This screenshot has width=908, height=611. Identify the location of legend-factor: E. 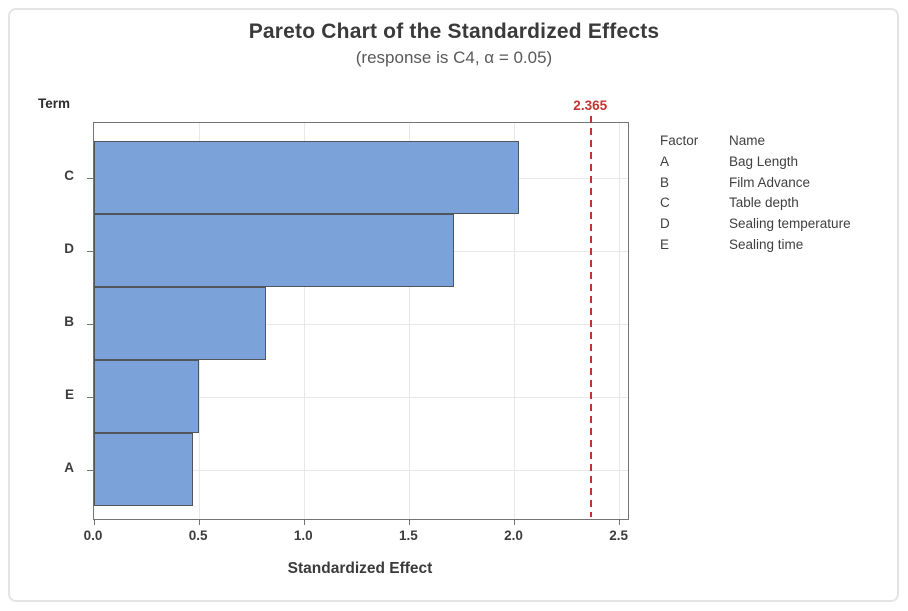
(665, 244).